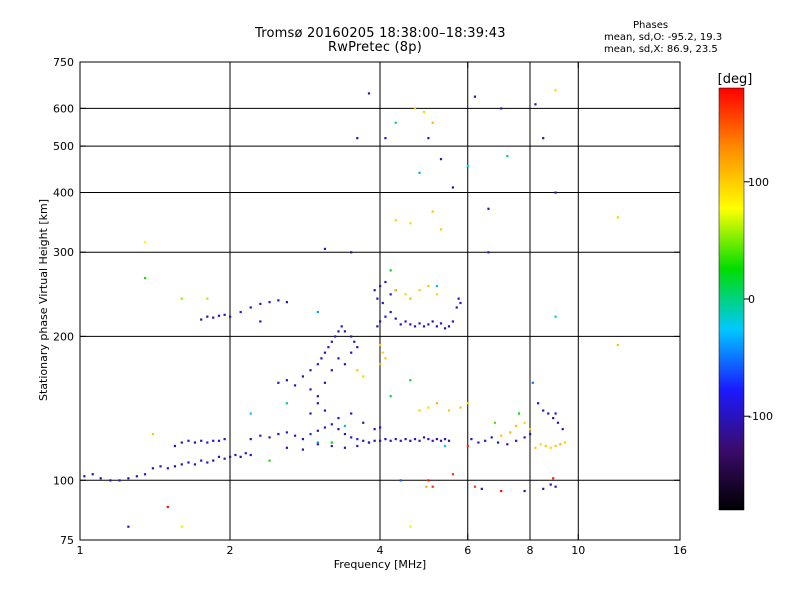  What do you see at coordinates (63, 480) in the screenshot?
I see `y-tick-label: 100` at bounding box center [63, 480].